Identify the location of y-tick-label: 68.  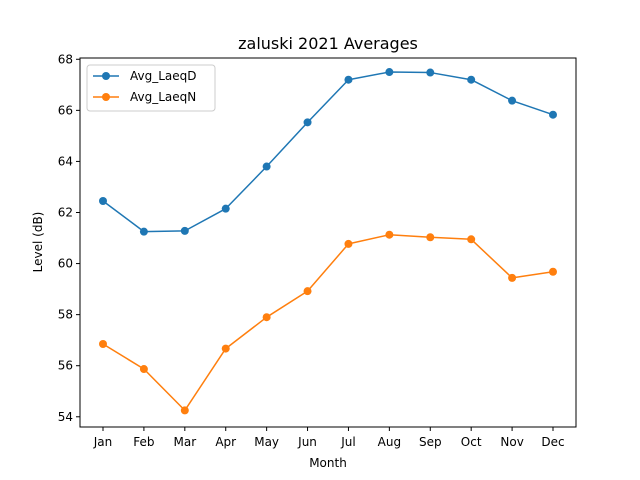
(65, 59).